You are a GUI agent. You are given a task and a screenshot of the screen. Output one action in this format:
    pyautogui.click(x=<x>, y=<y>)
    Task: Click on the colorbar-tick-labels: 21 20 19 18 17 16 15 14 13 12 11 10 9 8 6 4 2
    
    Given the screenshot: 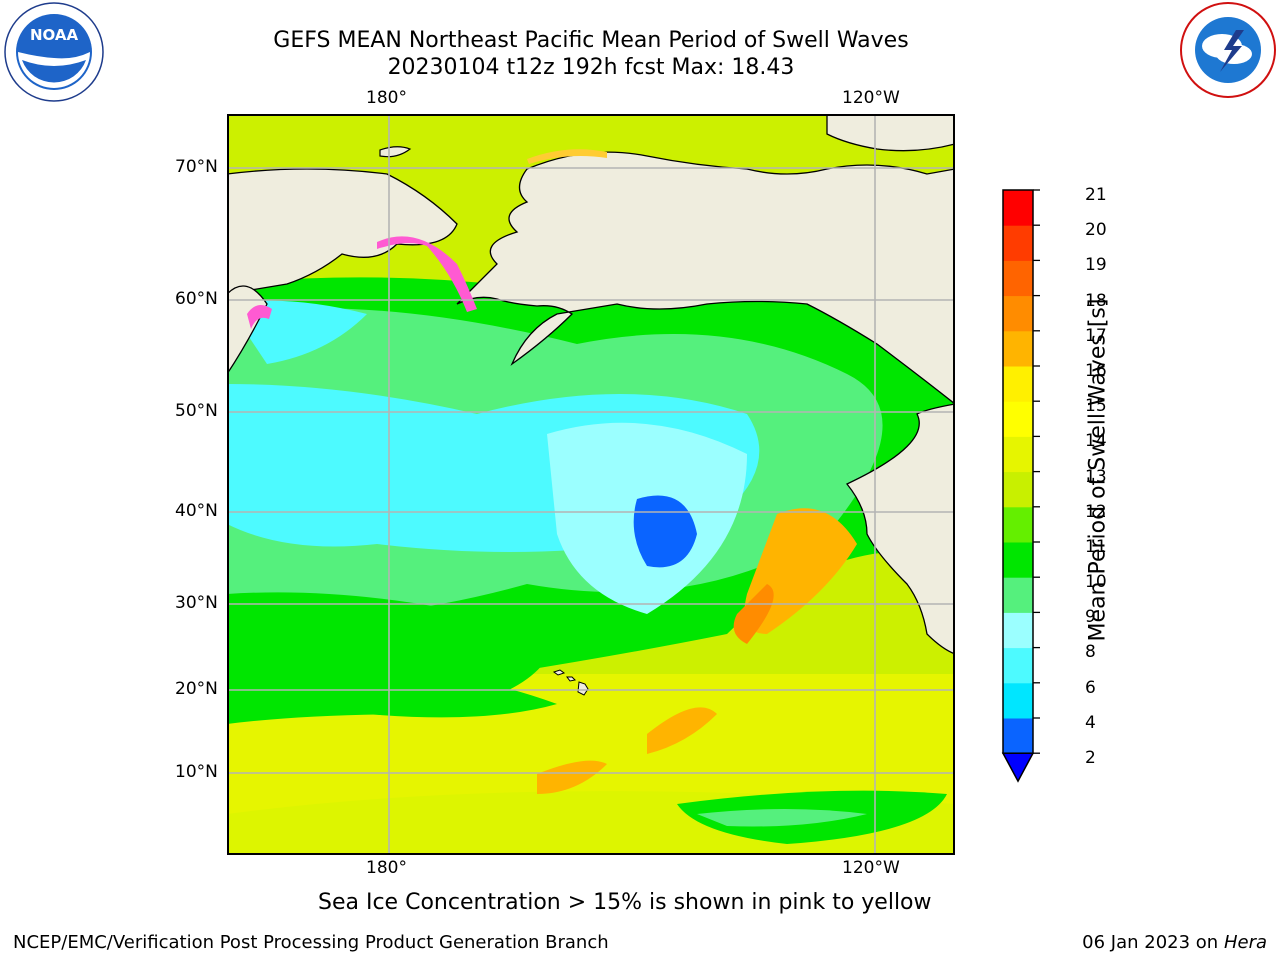 What is the action you would take?
    pyautogui.click(x=1096, y=477)
    